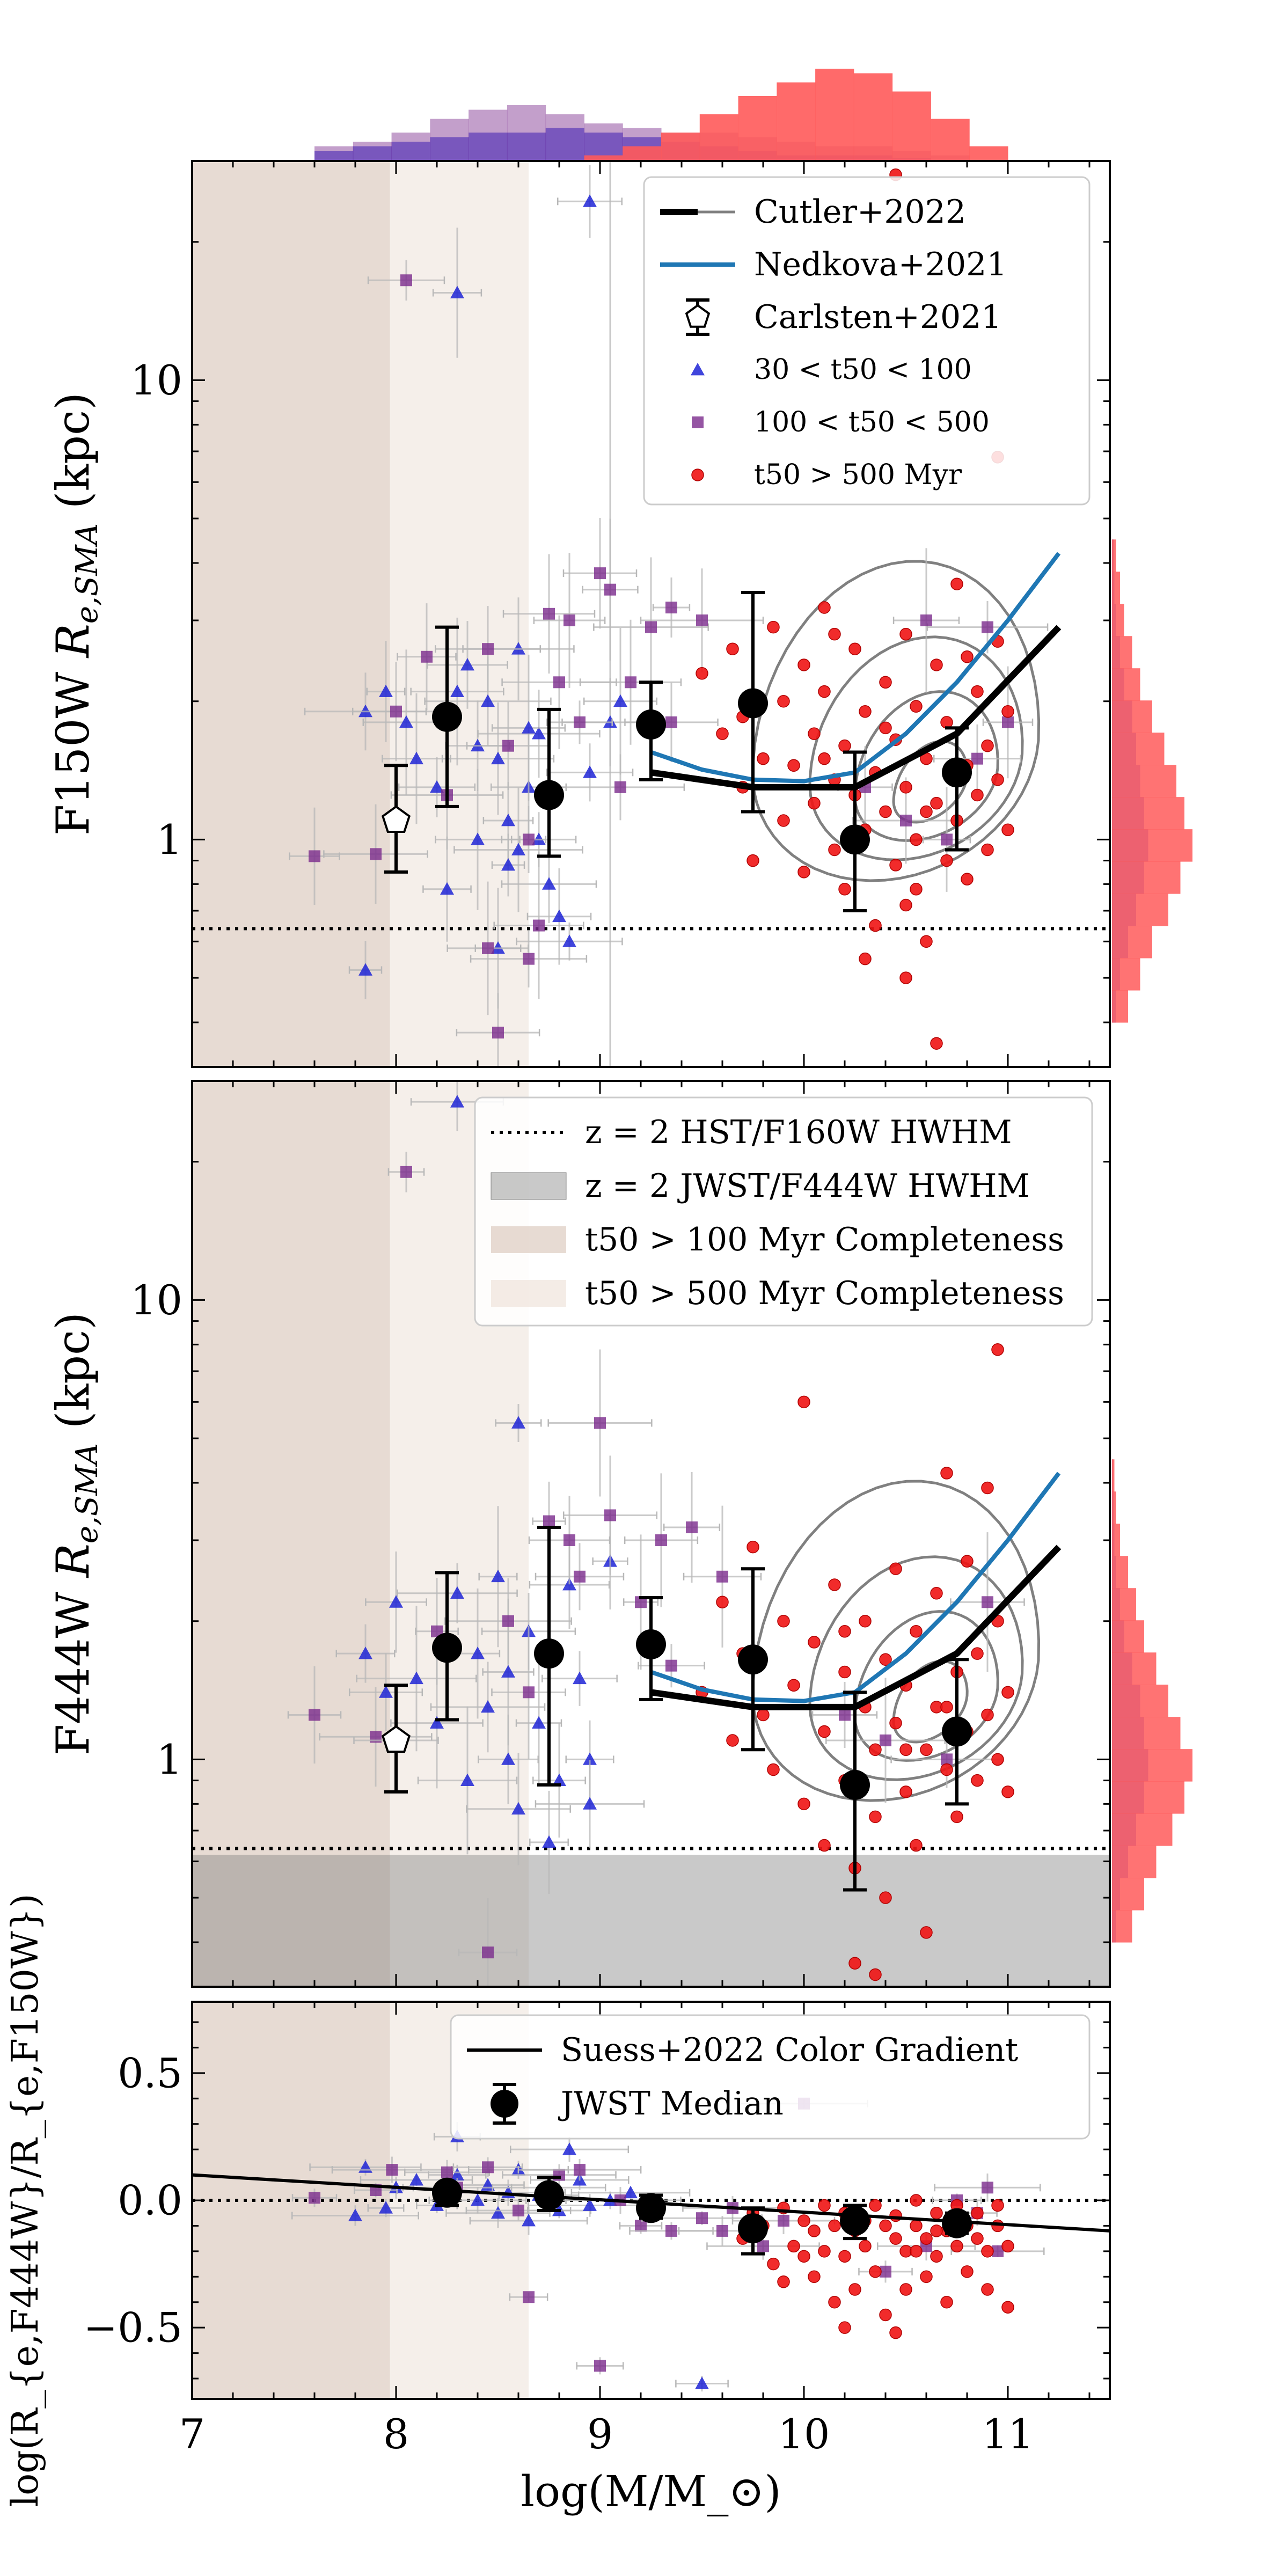 The image size is (1288, 2576). What do you see at coordinates (896, 721) in the screenshot?
I see `density-contour` at bounding box center [896, 721].